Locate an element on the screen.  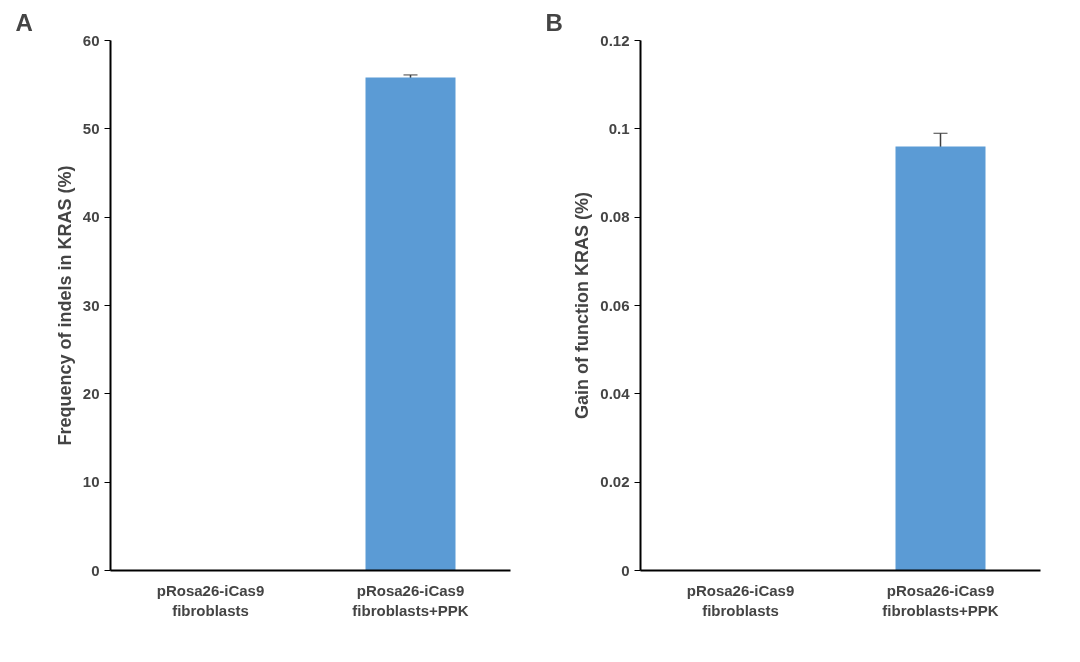
y-tick-label: 0.04 is located at coordinates (615, 393).